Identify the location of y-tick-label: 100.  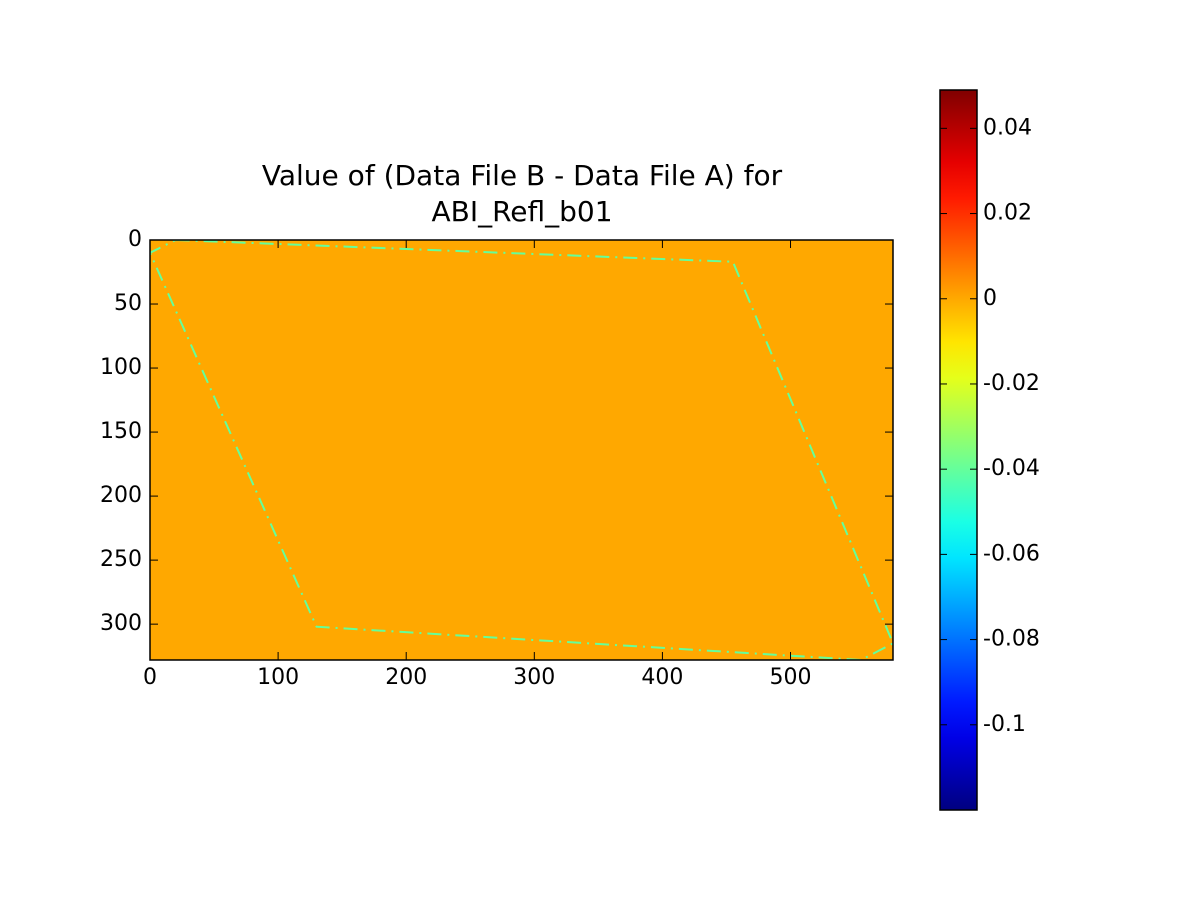
(121, 367).